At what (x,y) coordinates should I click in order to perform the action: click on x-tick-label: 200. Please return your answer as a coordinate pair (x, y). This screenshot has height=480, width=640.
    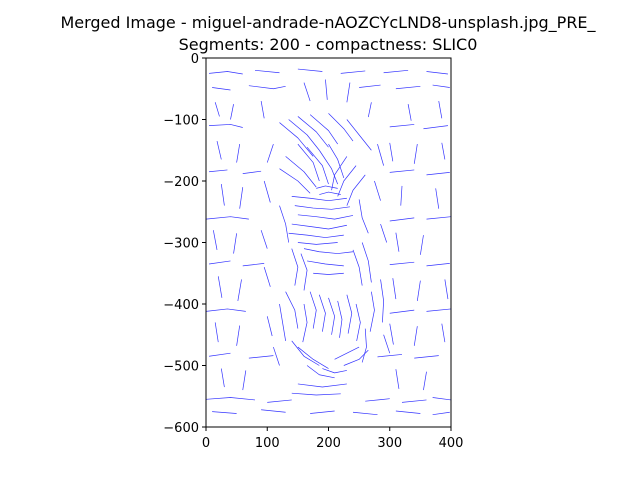
    Looking at the image, I should click on (328, 443).